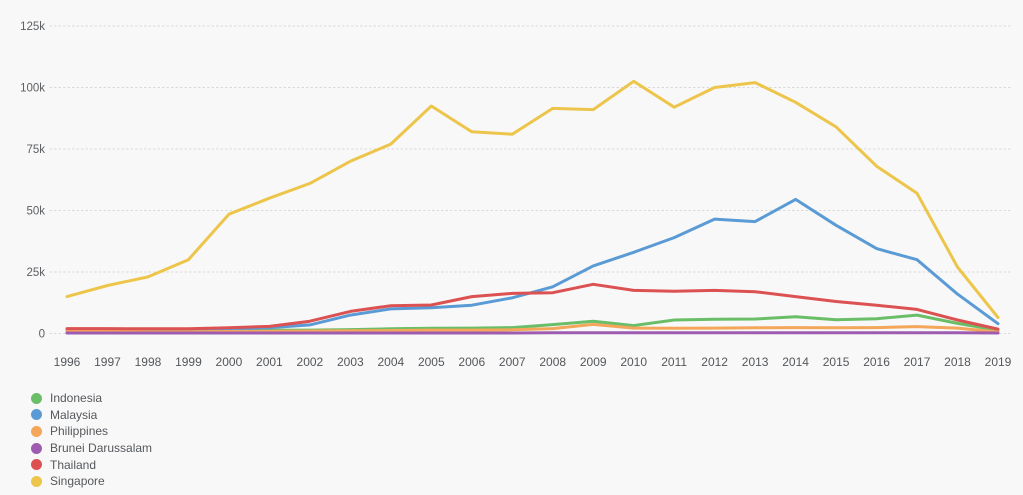 This screenshot has height=495, width=1023. What do you see at coordinates (35, 212) in the screenshot?
I see `y-tick-label: 50k` at bounding box center [35, 212].